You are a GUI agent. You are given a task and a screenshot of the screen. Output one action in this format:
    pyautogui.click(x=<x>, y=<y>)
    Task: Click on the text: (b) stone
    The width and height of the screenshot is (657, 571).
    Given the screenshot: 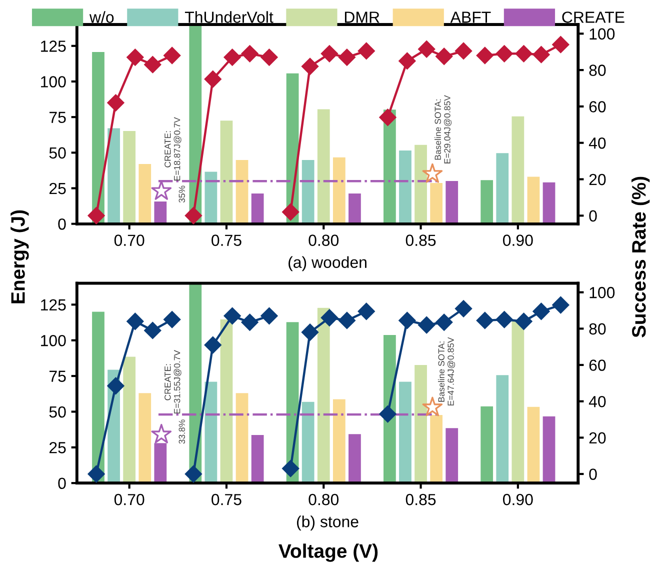 What is the action you would take?
    pyautogui.click(x=327, y=523)
    